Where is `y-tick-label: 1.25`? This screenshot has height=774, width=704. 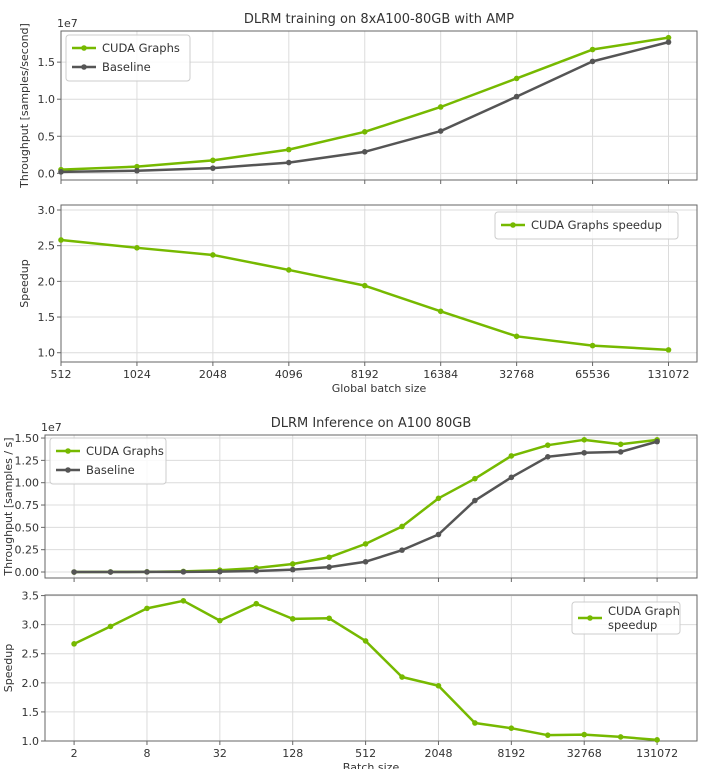 y-tick-label: 1.25 is located at coordinates (27, 460).